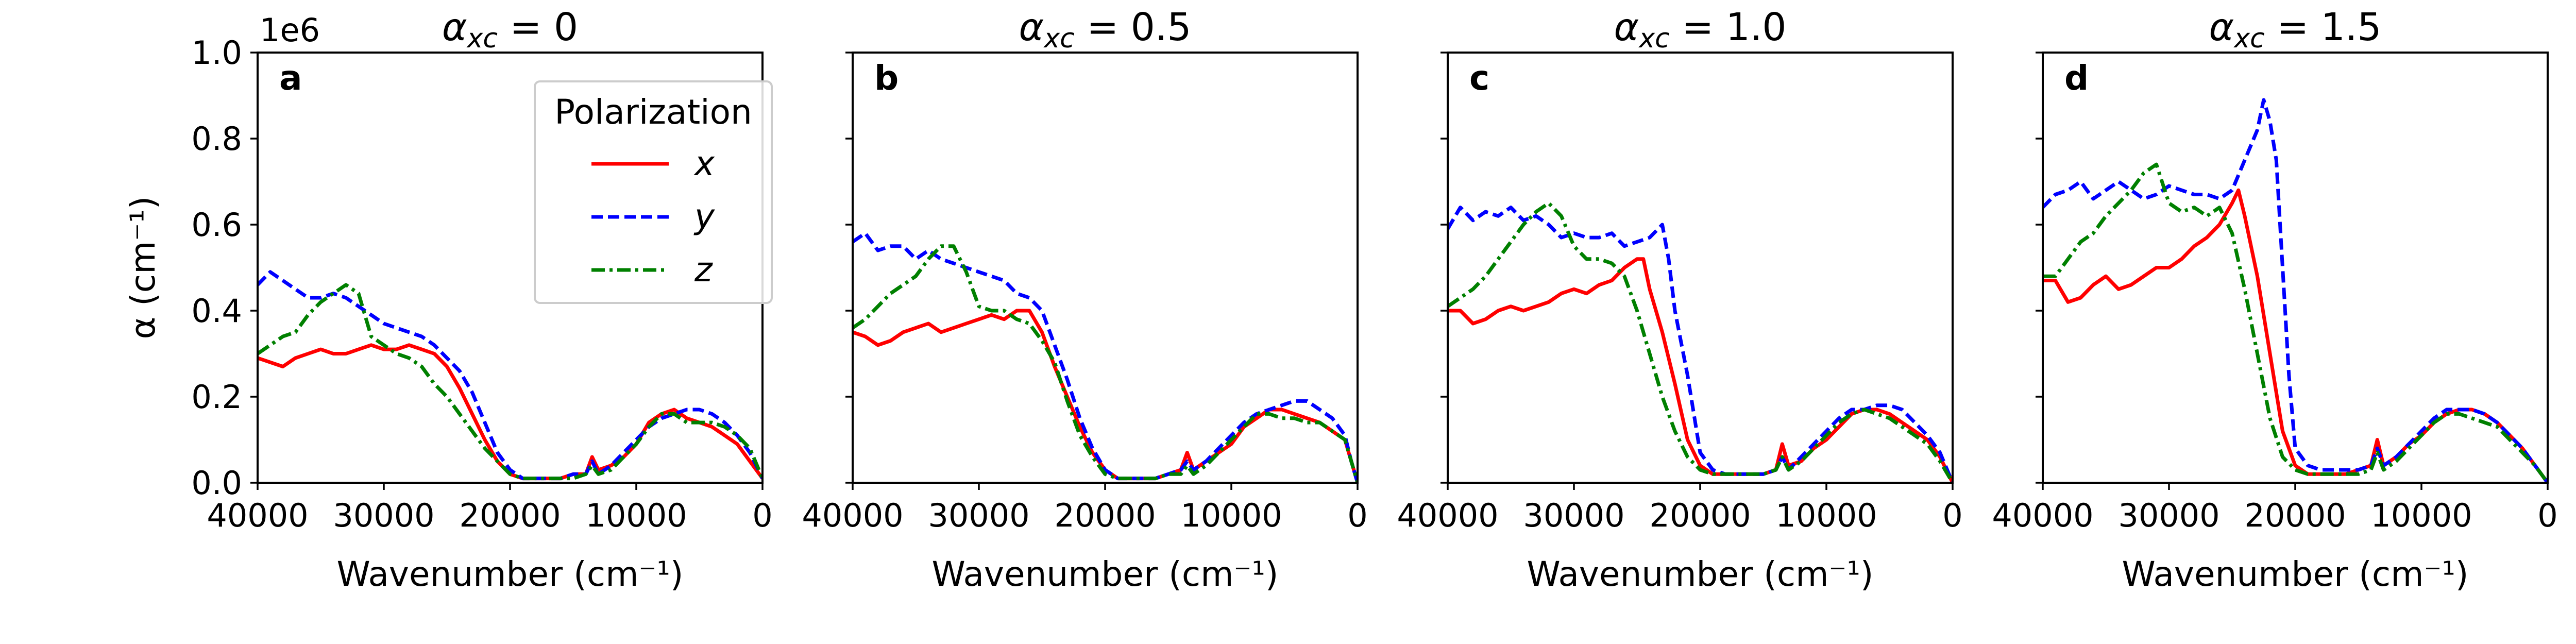 This screenshot has width=2576, height=644. Describe the element at coordinates (216, 483) in the screenshot. I see `y-tick-label: 0.0` at that location.